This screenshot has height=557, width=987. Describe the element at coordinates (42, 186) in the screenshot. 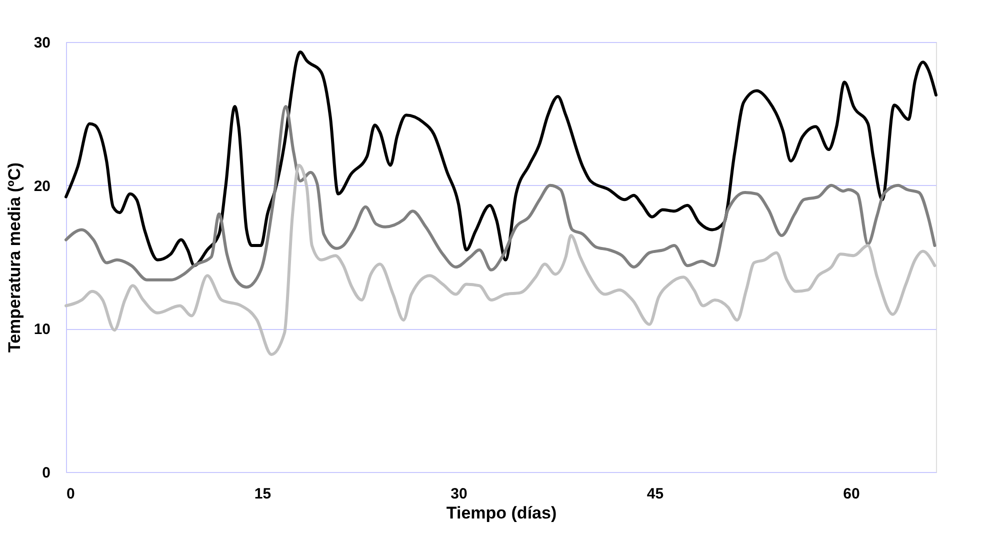

I see `y-tick-label: 20` at that location.